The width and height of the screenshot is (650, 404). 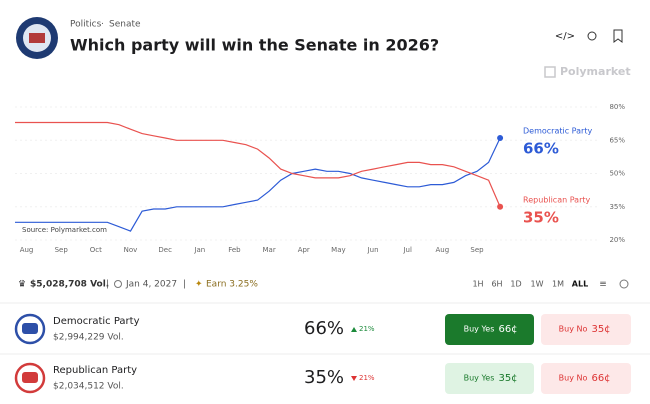 What do you see at coordinates (37, 38) in the screenshot?
I see `market-icon-flag` at bounding box center [37, 38].